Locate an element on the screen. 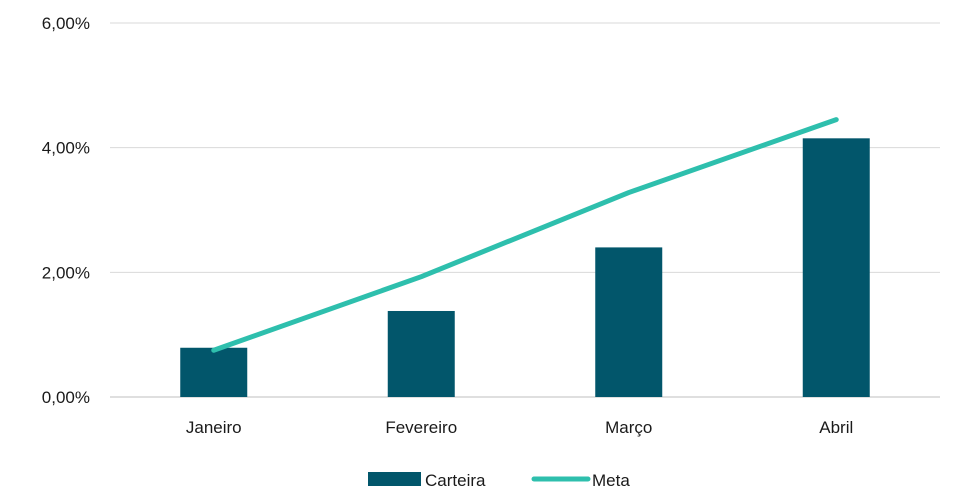 The width and height of the screenshot is (954, 490). legend-swatch-carteira is located at coordinates (394, 479).